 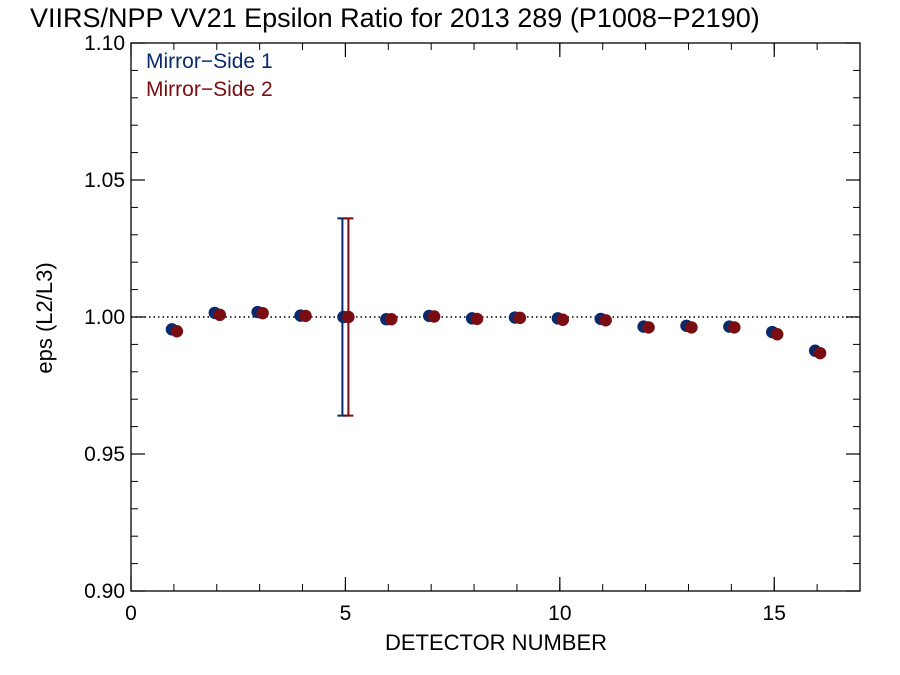 I want to click on legend-entry-mirror-side-1: Mirror−Side 1, so click(x=209, y=61).